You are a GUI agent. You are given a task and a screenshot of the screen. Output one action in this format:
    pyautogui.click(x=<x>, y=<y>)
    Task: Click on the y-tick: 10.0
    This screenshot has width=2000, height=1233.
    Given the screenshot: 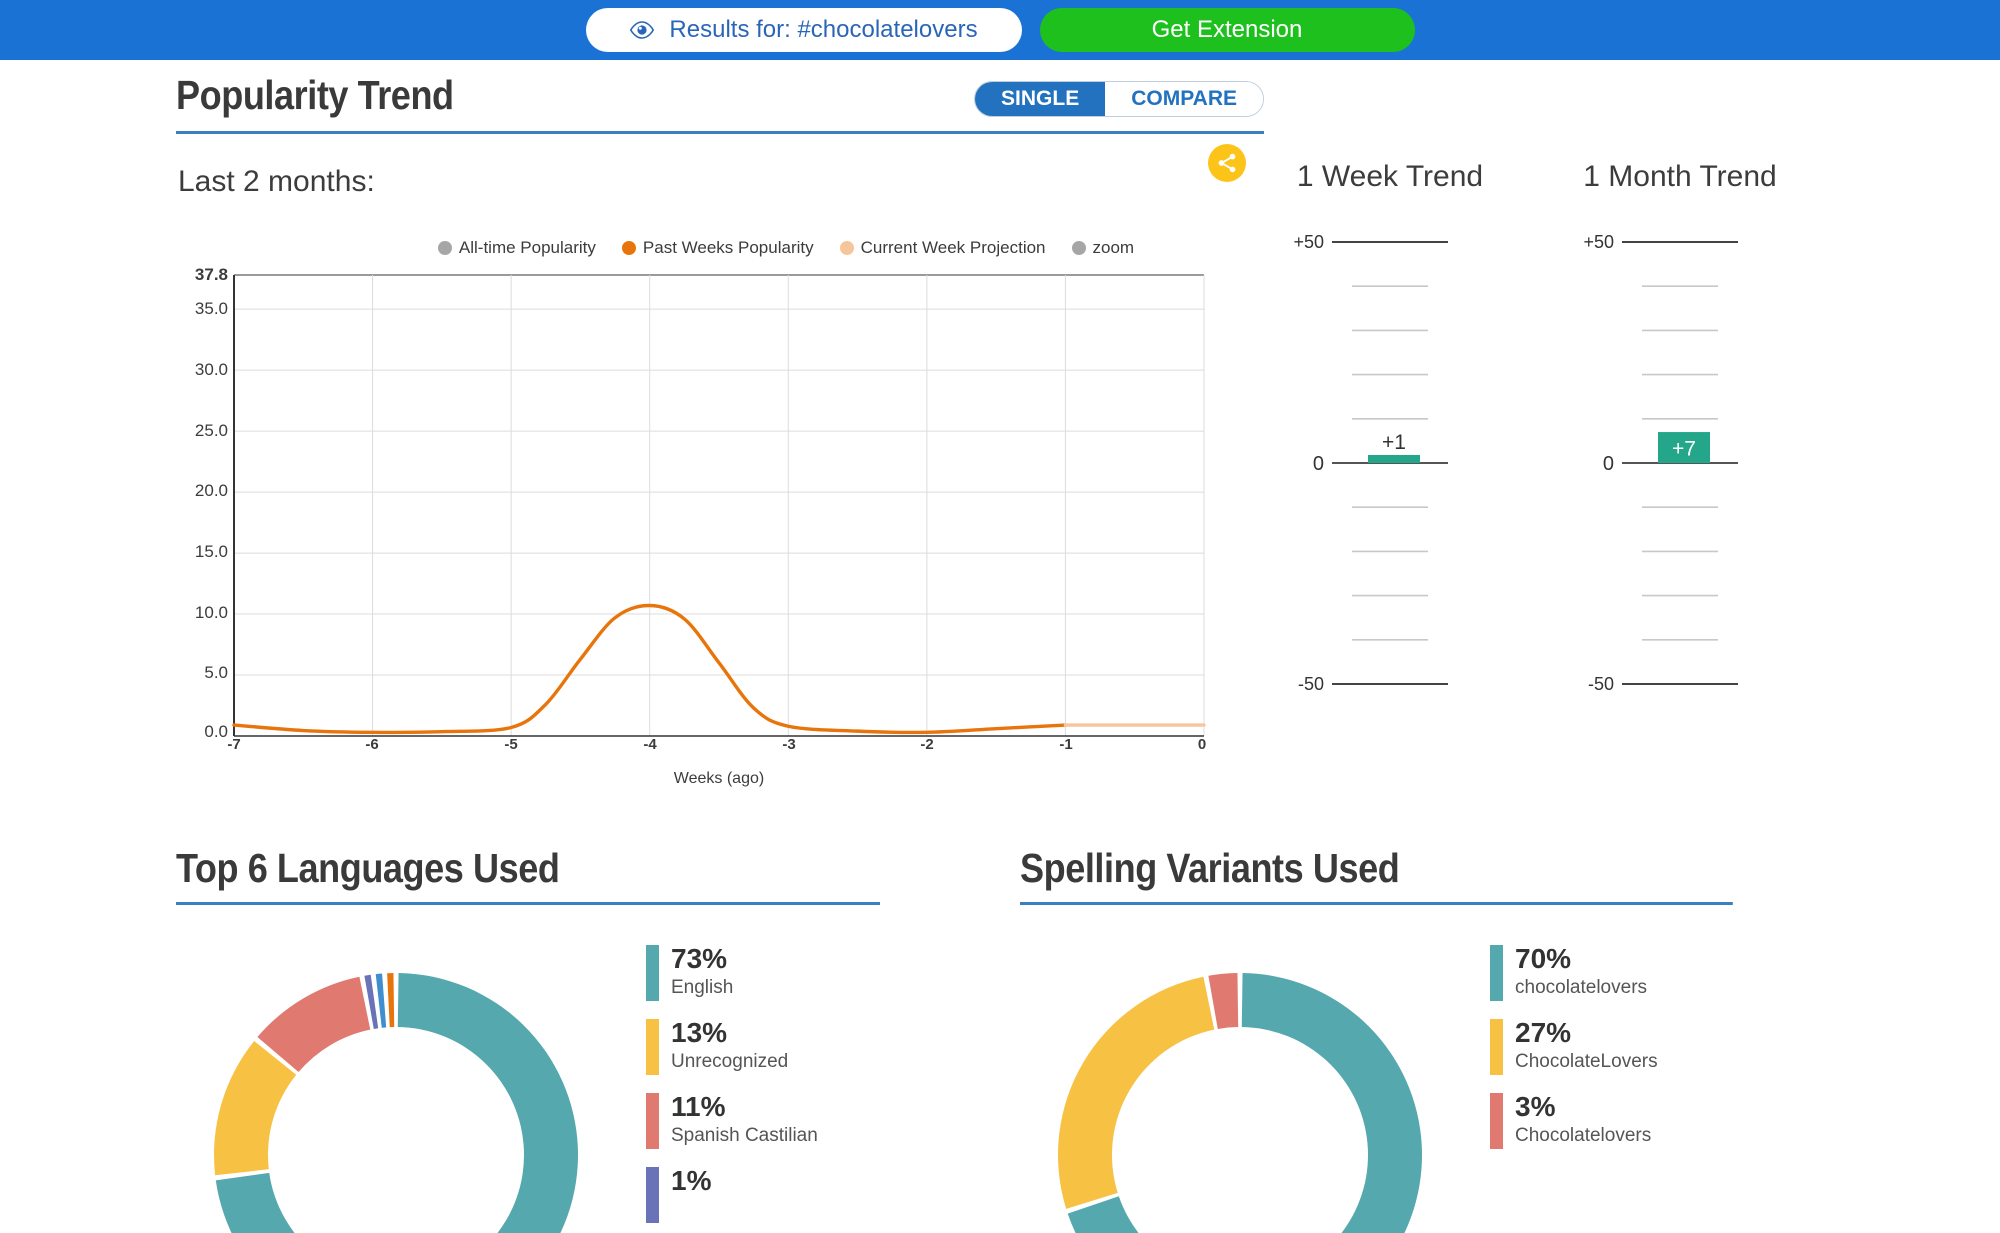 What is the action you would take?
    pyautogui.click(x=211, y=612)
    